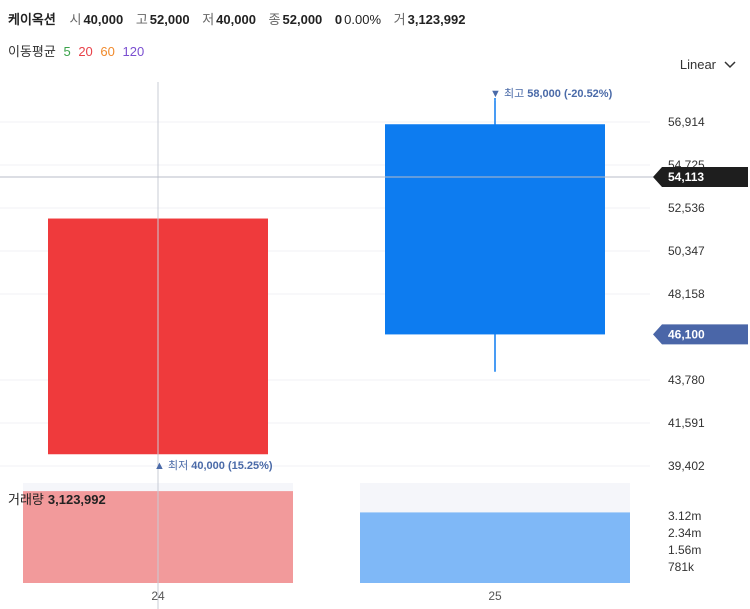 The image size is (750, 609). What do you see at coordinates (686, 423) in the screenshot?
I see `price-tick-label: 41,591` at bounding box center [686, 423].